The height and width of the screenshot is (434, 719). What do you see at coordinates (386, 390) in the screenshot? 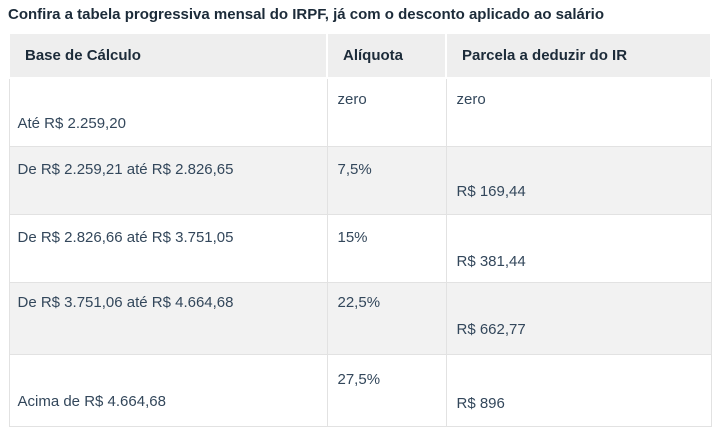
I see `cell-aliquota: 27,5%` at bounding box center [386, 390].